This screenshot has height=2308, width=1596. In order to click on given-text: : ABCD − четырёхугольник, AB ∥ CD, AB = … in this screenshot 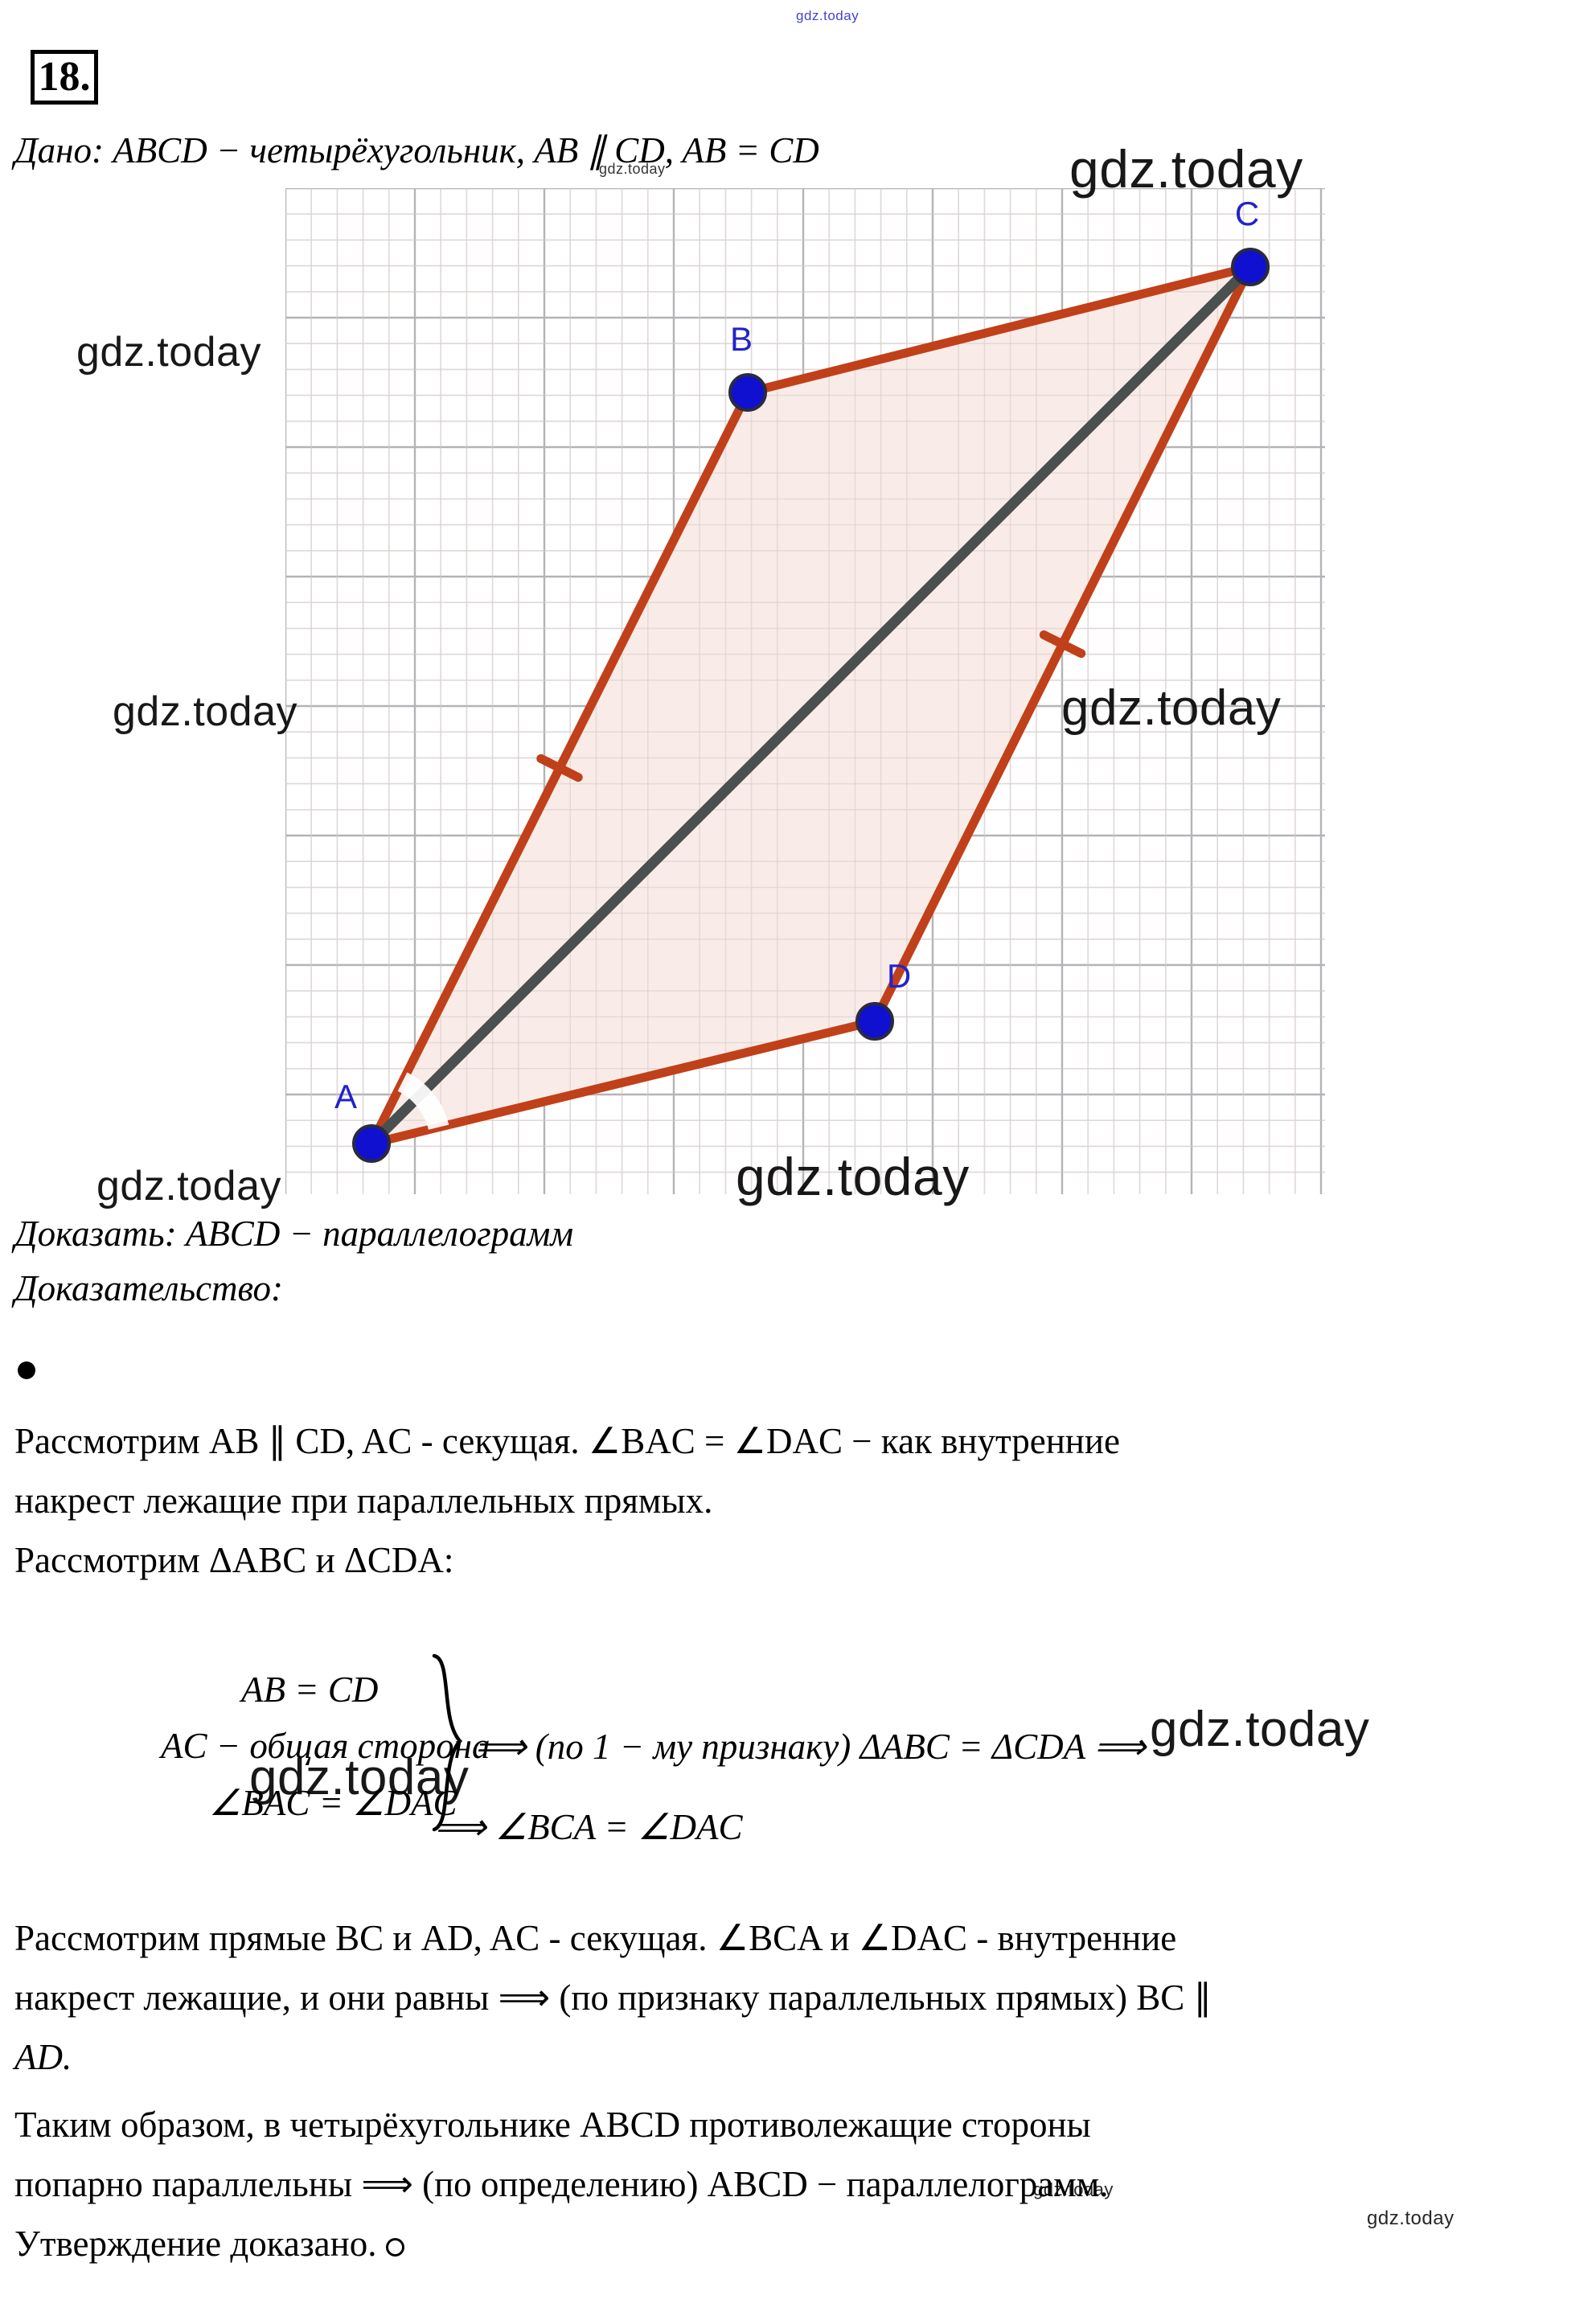, I will do `click(455, 150)`.